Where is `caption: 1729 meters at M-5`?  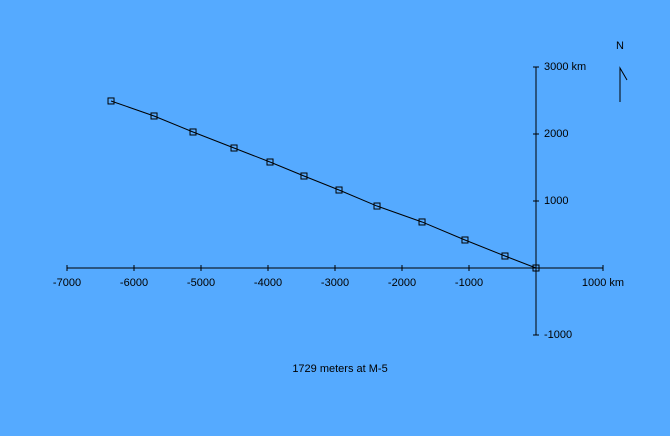
caption: 1729 meters at M-5 is located at coordinates (339, 369).